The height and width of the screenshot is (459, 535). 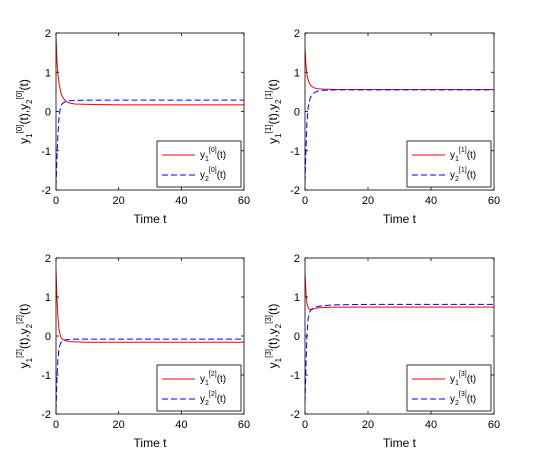 I want to click on y-axis-label: y1[2](t),y2[2](t), so click(x=24, y=336).